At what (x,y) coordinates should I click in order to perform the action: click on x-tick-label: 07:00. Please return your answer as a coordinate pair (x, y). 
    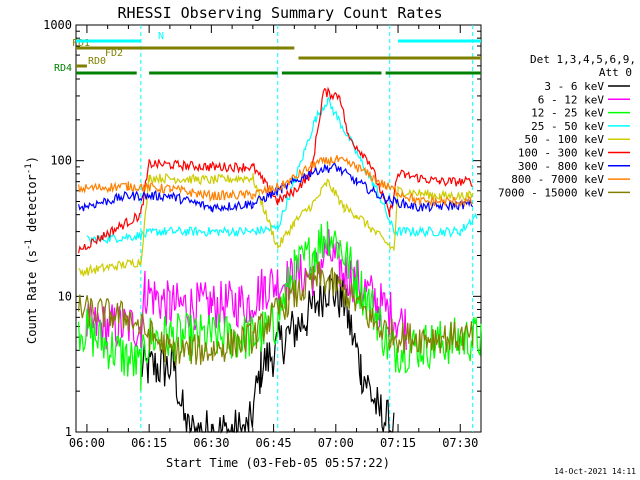
    Looking at the image, I should click on (336, 443).